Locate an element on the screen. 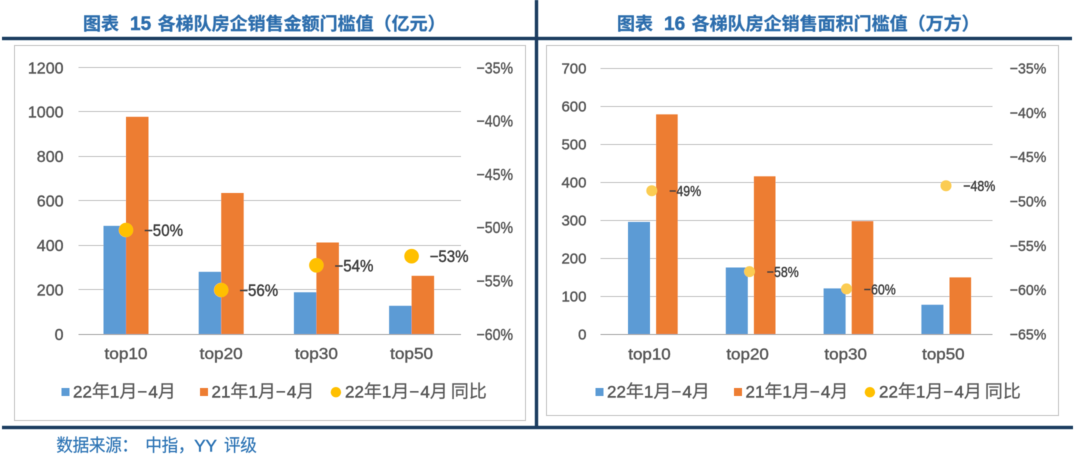 The image size is (1080, 463). svg-text: 500 is located at coordinates (573, 145).